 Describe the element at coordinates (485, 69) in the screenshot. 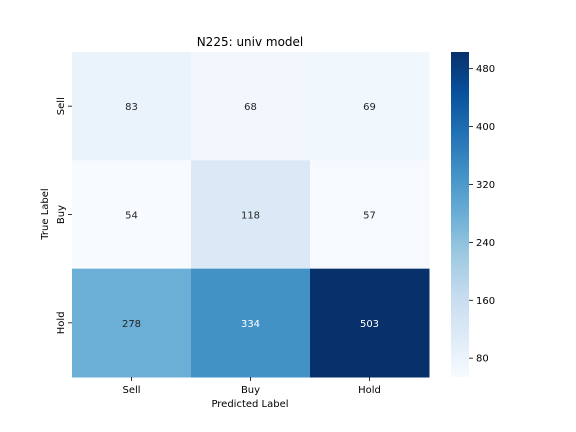

I see `colorbar-tick-label: 480` at that location.